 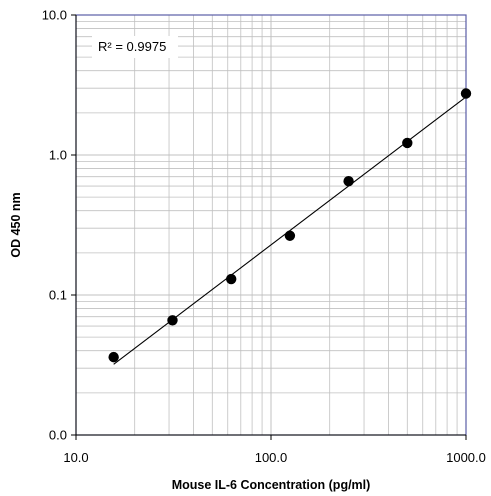 I want to click on r-squared-background, so click(x=135, y=47).